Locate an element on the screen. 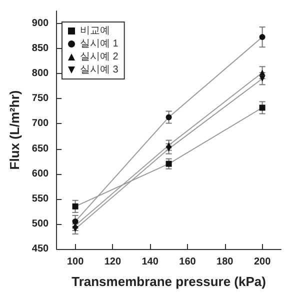 The image size is (300, 300). x-tick-label: 200 is located at coordinates (263, 262).